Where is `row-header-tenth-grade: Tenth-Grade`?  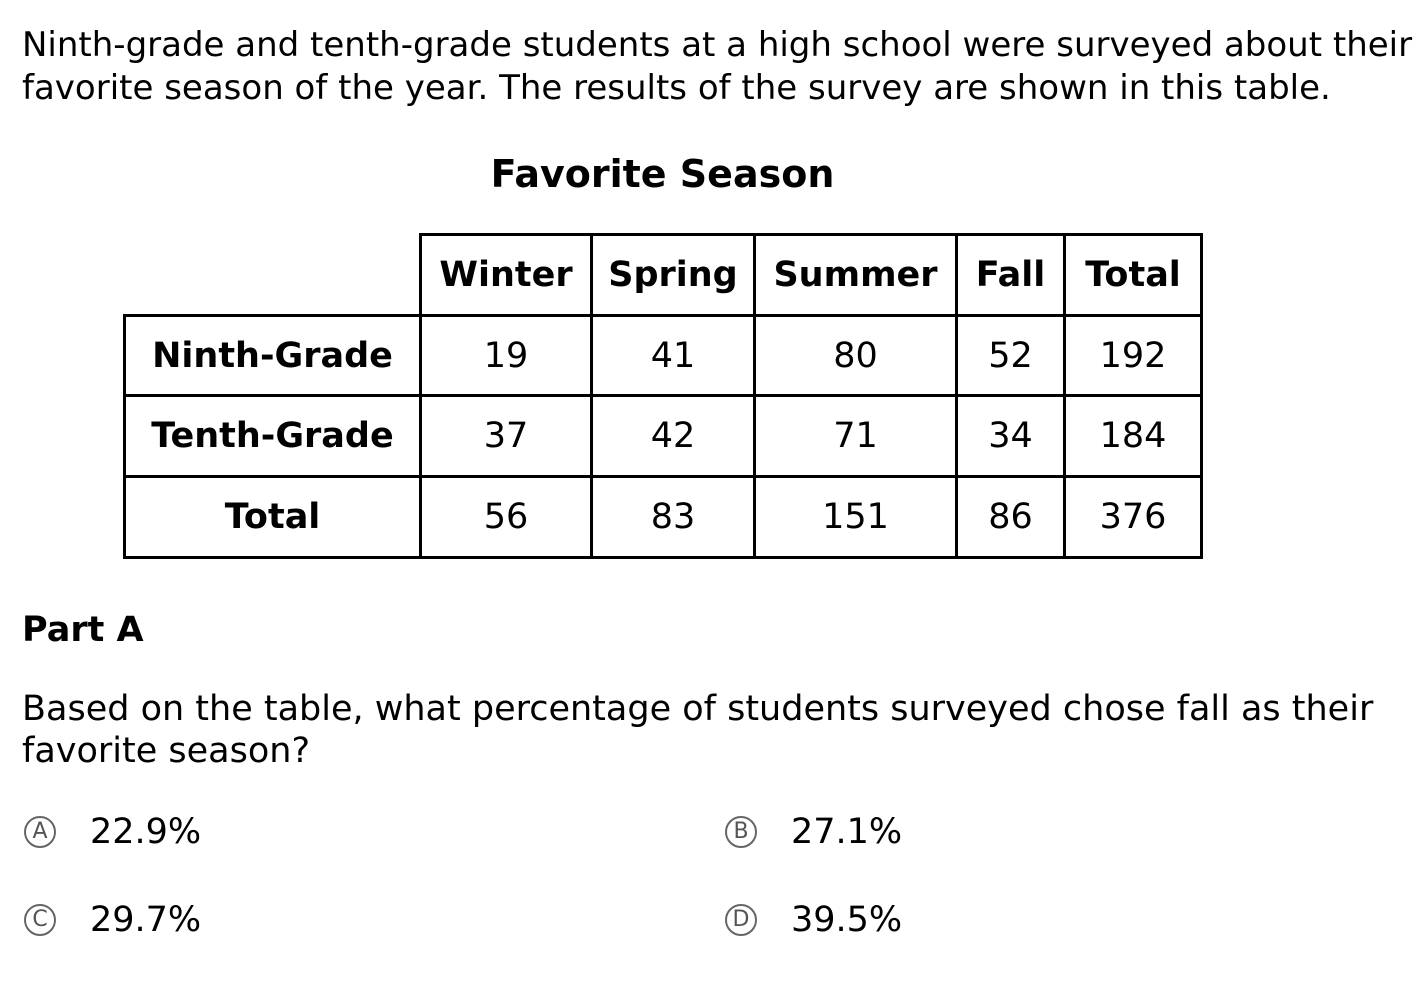
row-header-tenth-grade: Tenth-Grade is located at coordinates (272, 436).